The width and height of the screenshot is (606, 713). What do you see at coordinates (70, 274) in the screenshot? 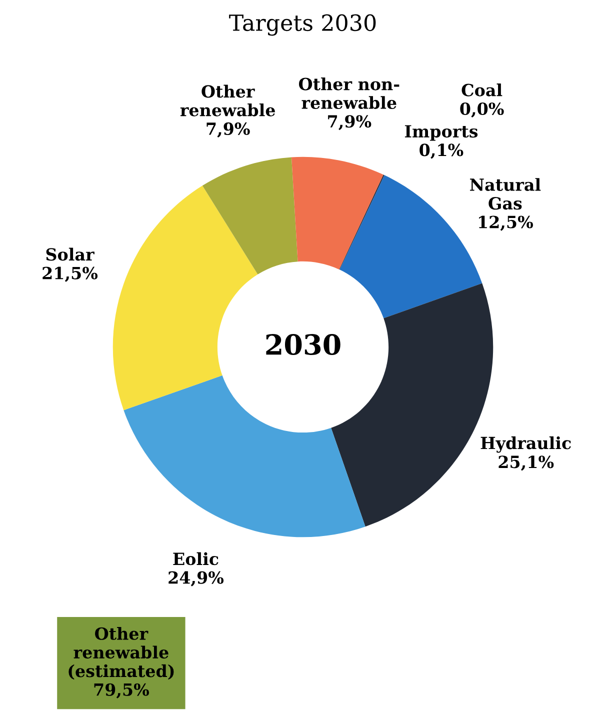
I see `data-label: 21,5%` at bounding box center [70, 274].